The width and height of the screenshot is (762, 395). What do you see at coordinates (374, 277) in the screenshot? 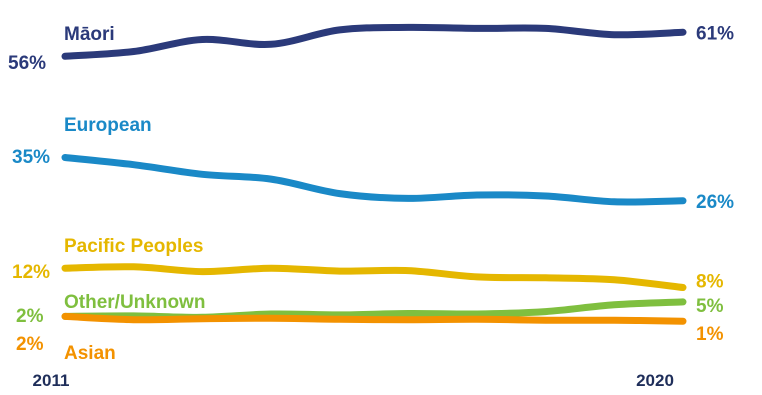
I see `pacific-peoples-series-line` at bounding box center [374, 277].